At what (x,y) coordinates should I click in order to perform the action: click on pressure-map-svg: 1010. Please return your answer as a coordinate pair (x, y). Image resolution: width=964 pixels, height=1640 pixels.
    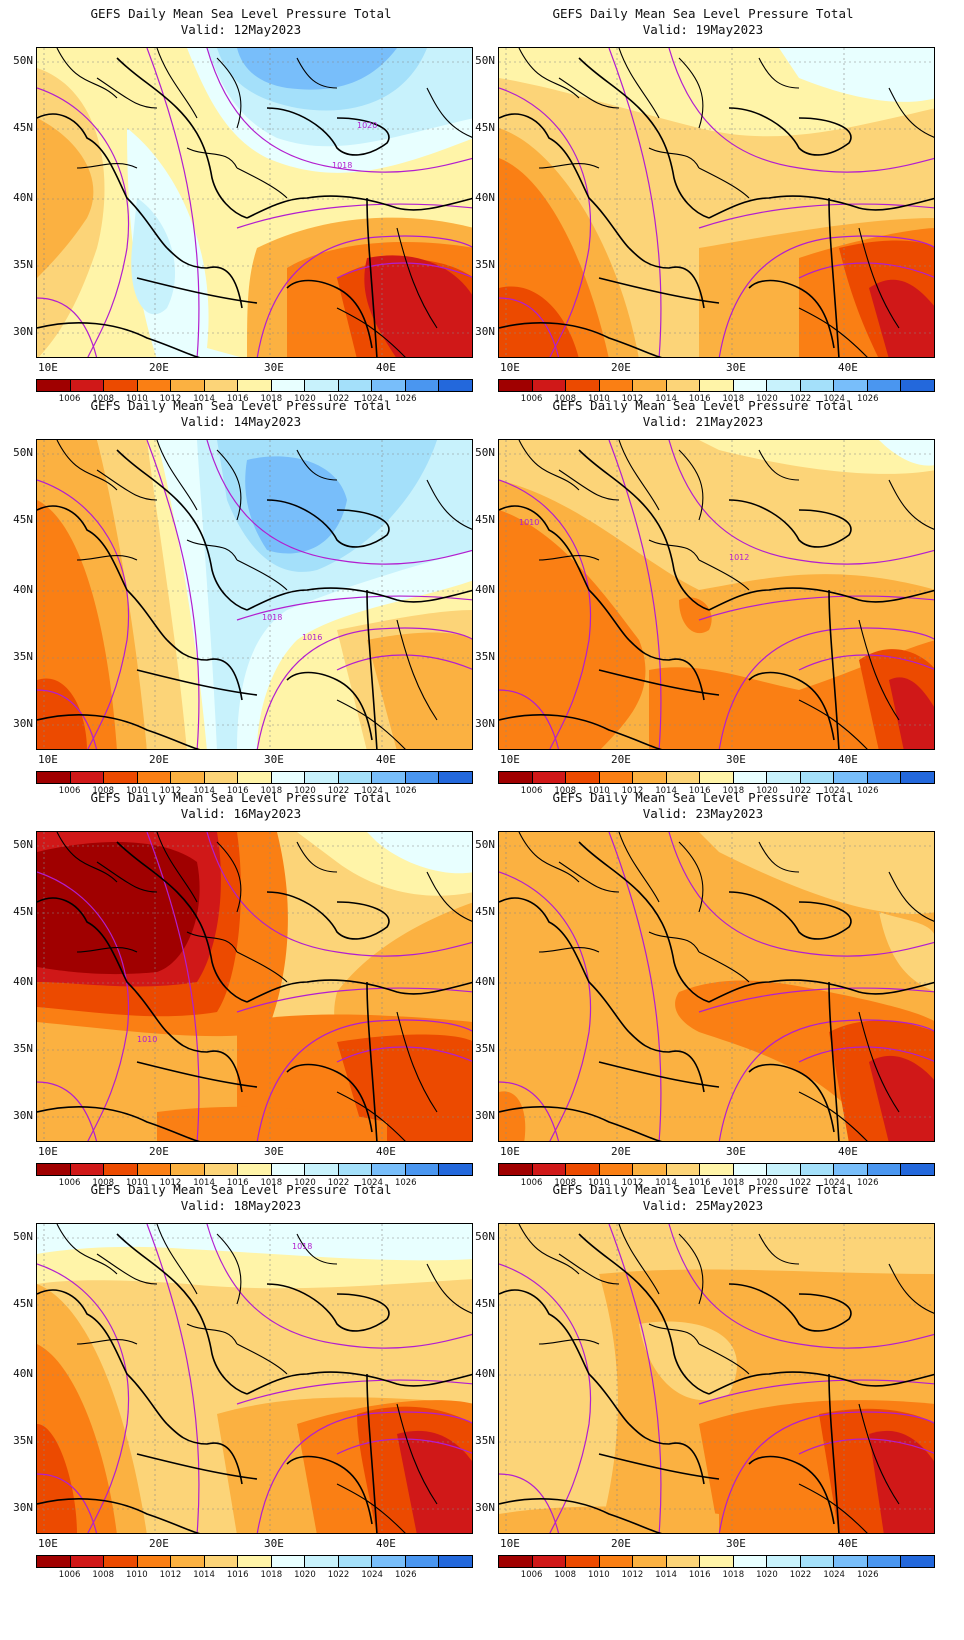
    Looking at the image, I should click on (254, 986).